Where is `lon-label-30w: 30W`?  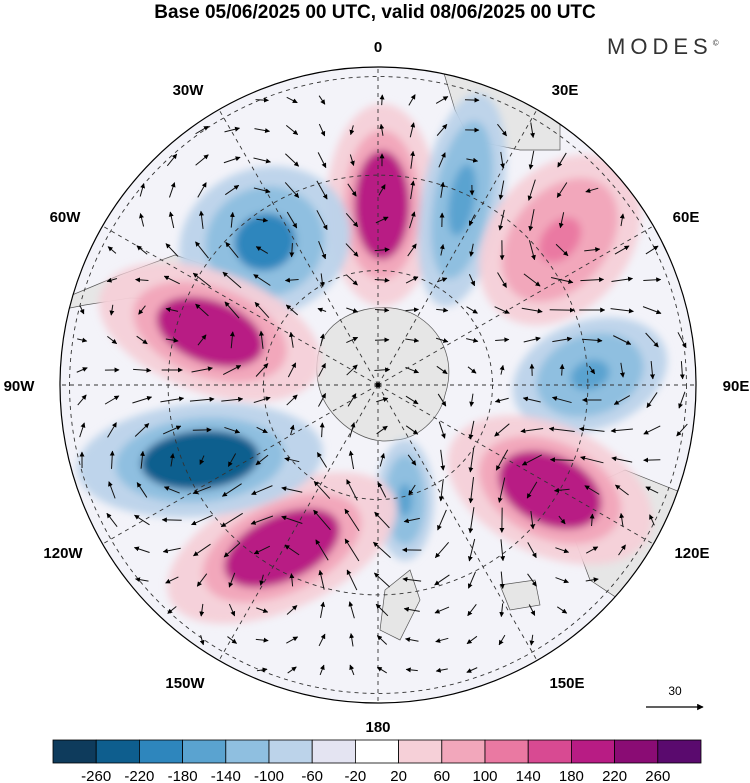 lon-label-30w: 30W is located at coordinates (189, 90).